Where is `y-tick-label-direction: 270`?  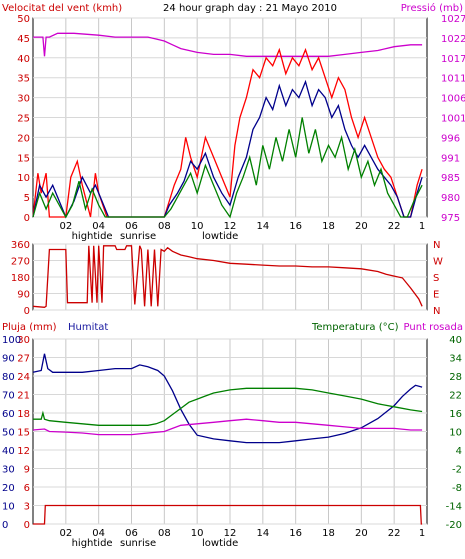 y-tick-label-direction: 270 is located at coordinates (20, 262).